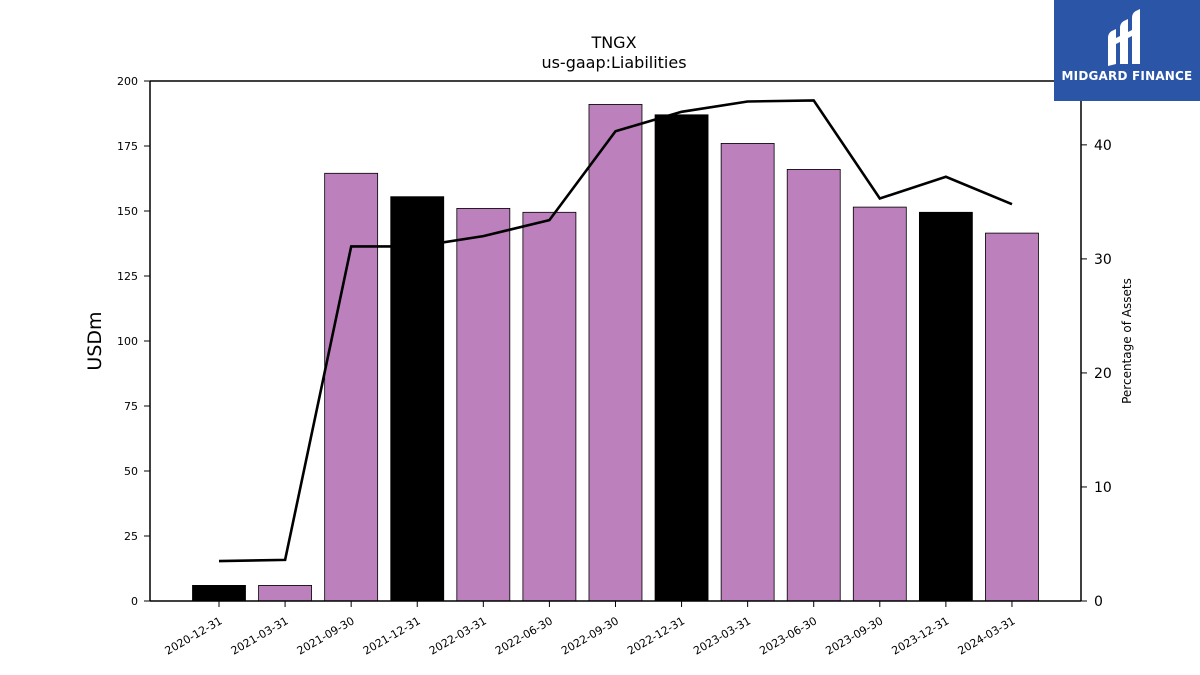 This screenshot has height=675, width=1200. I want to click on y-tick-label: 175, so click(127, 146).